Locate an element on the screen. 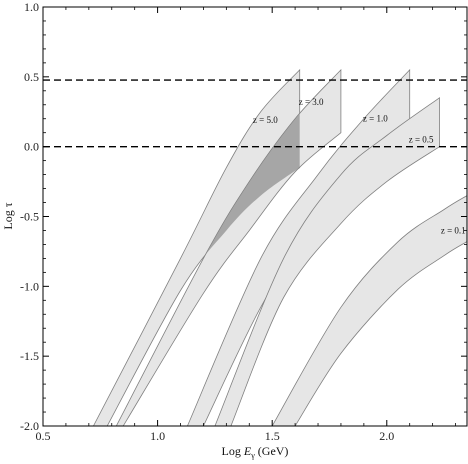  y-tick-label: -1.5 is located at coordinates (29, 356).